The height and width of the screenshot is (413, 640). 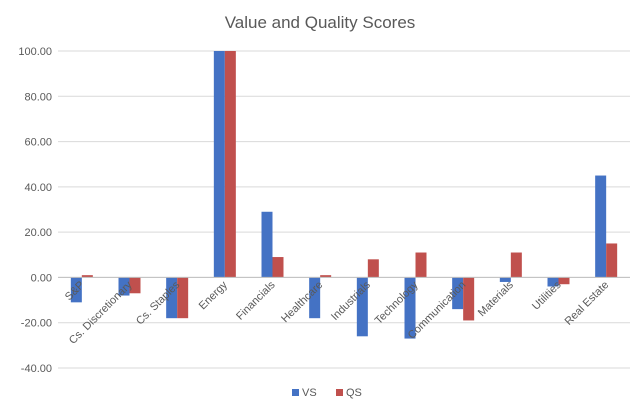 What do you see at coordinates (38, 97) in the screenshot?
I see `y-tick-label: 80.00` at bounding box center [38, 97].